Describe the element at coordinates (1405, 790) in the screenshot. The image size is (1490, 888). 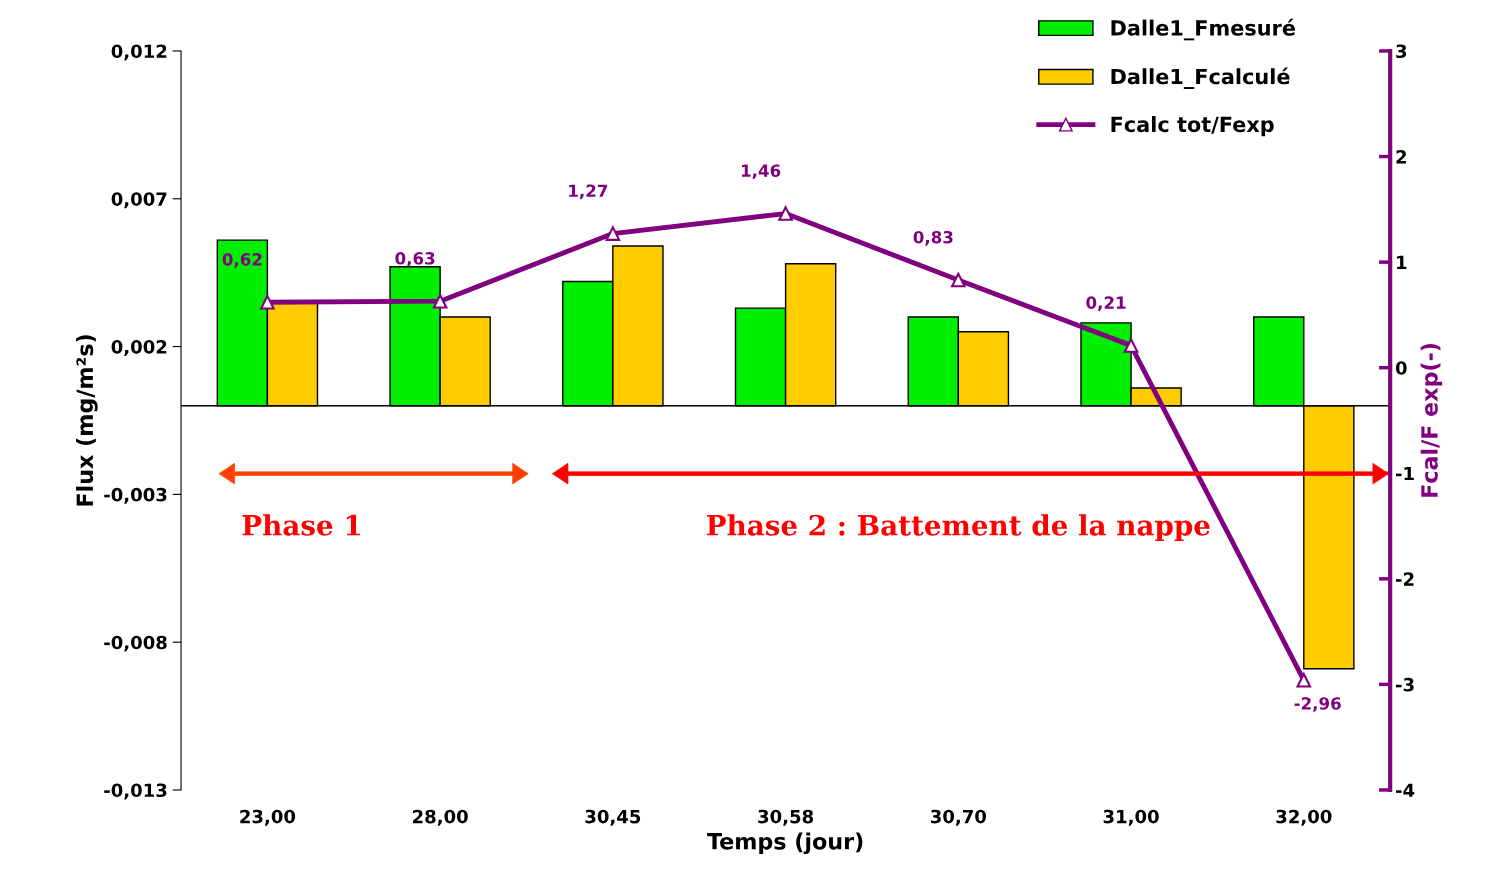
I see `y2-tick-label: -4` at that location.